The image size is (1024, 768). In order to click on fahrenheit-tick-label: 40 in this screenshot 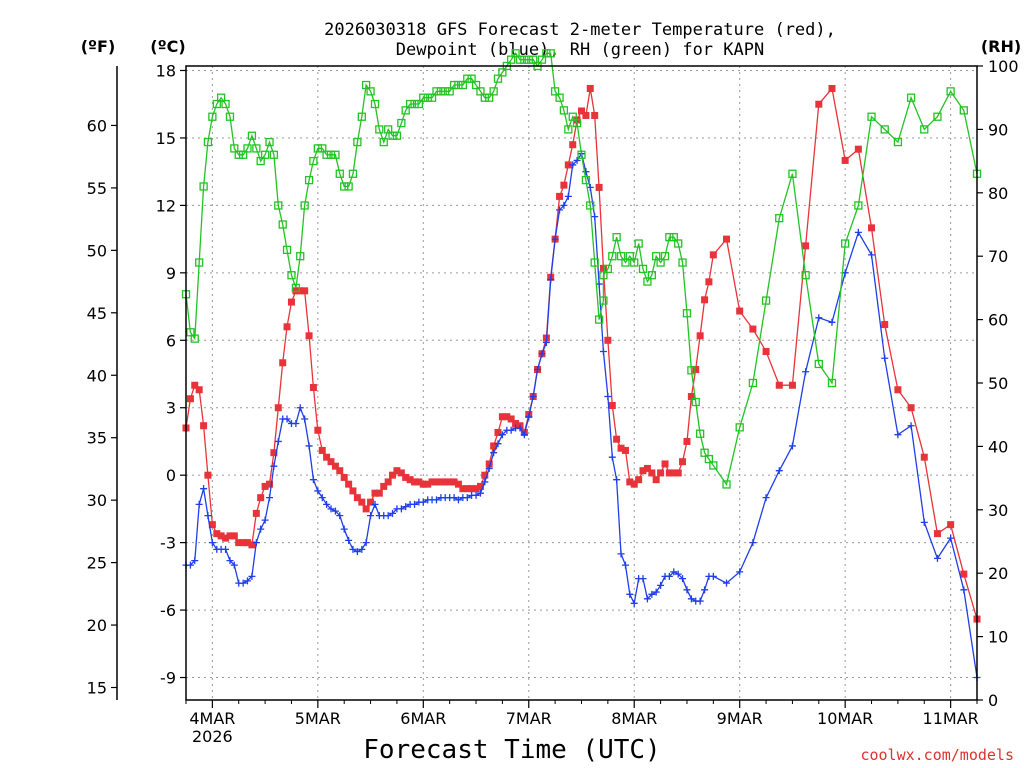, I will do `click(97, 375)`.